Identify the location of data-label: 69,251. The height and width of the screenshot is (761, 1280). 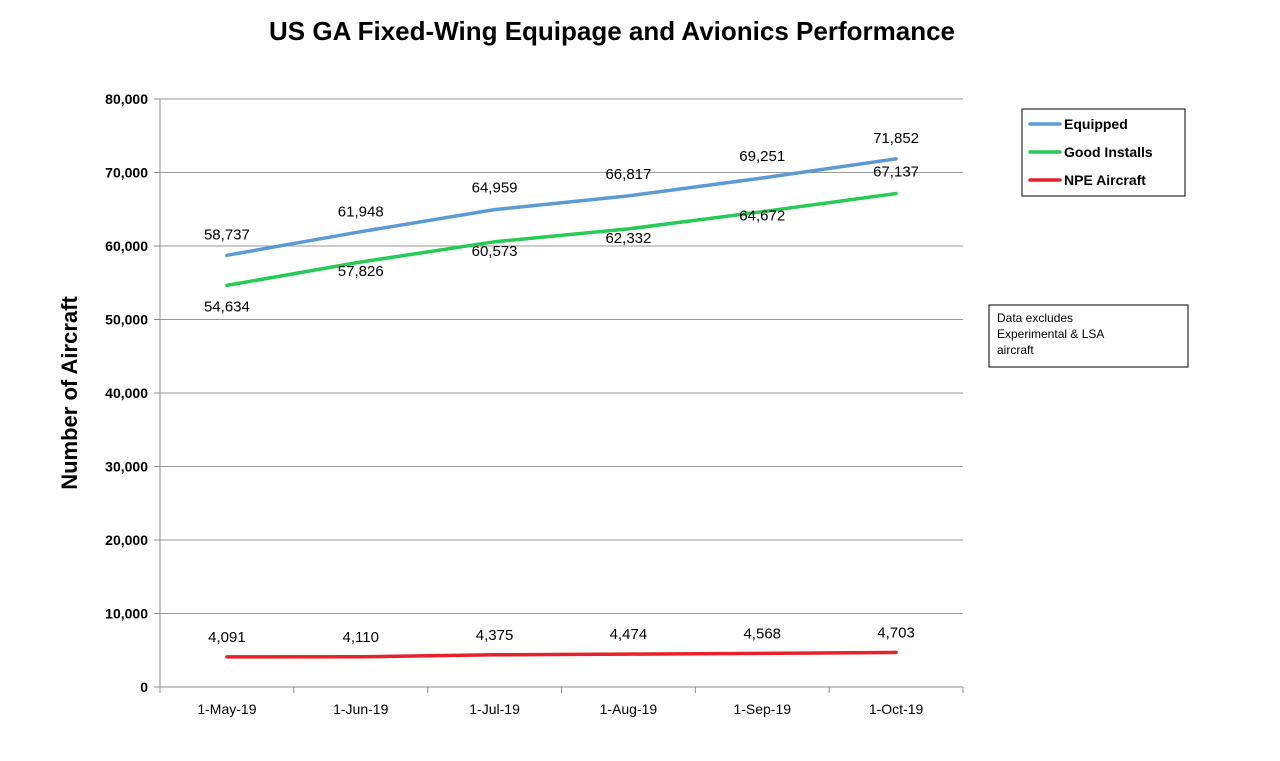
(762, 156).